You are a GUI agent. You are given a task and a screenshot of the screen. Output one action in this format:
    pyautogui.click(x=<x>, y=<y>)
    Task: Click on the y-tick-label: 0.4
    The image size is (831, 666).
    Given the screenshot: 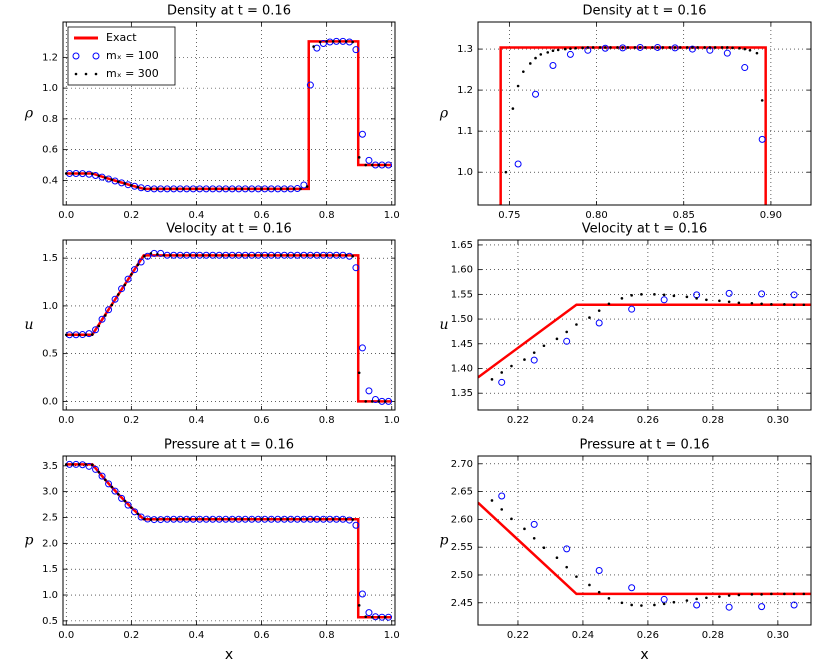 What is the action you would take?
    pyautogui.click(x=50, y=180)
    